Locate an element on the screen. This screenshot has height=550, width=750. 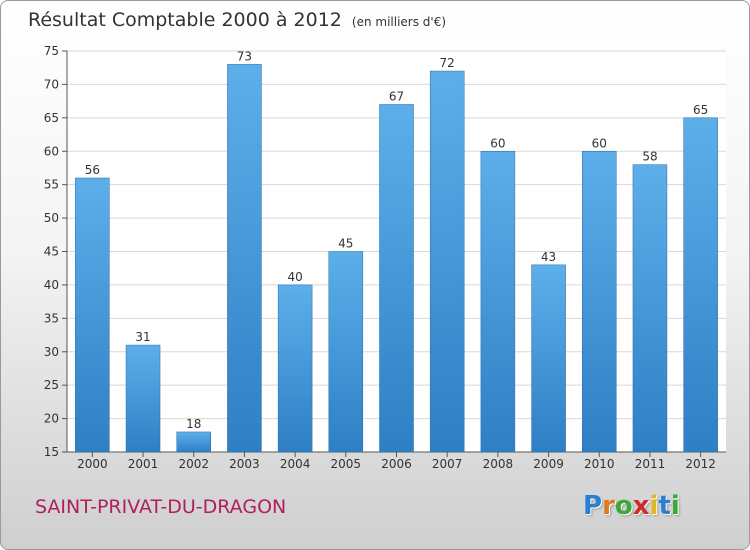
bar-value-label: 65 is located at coordinates (700, 110).